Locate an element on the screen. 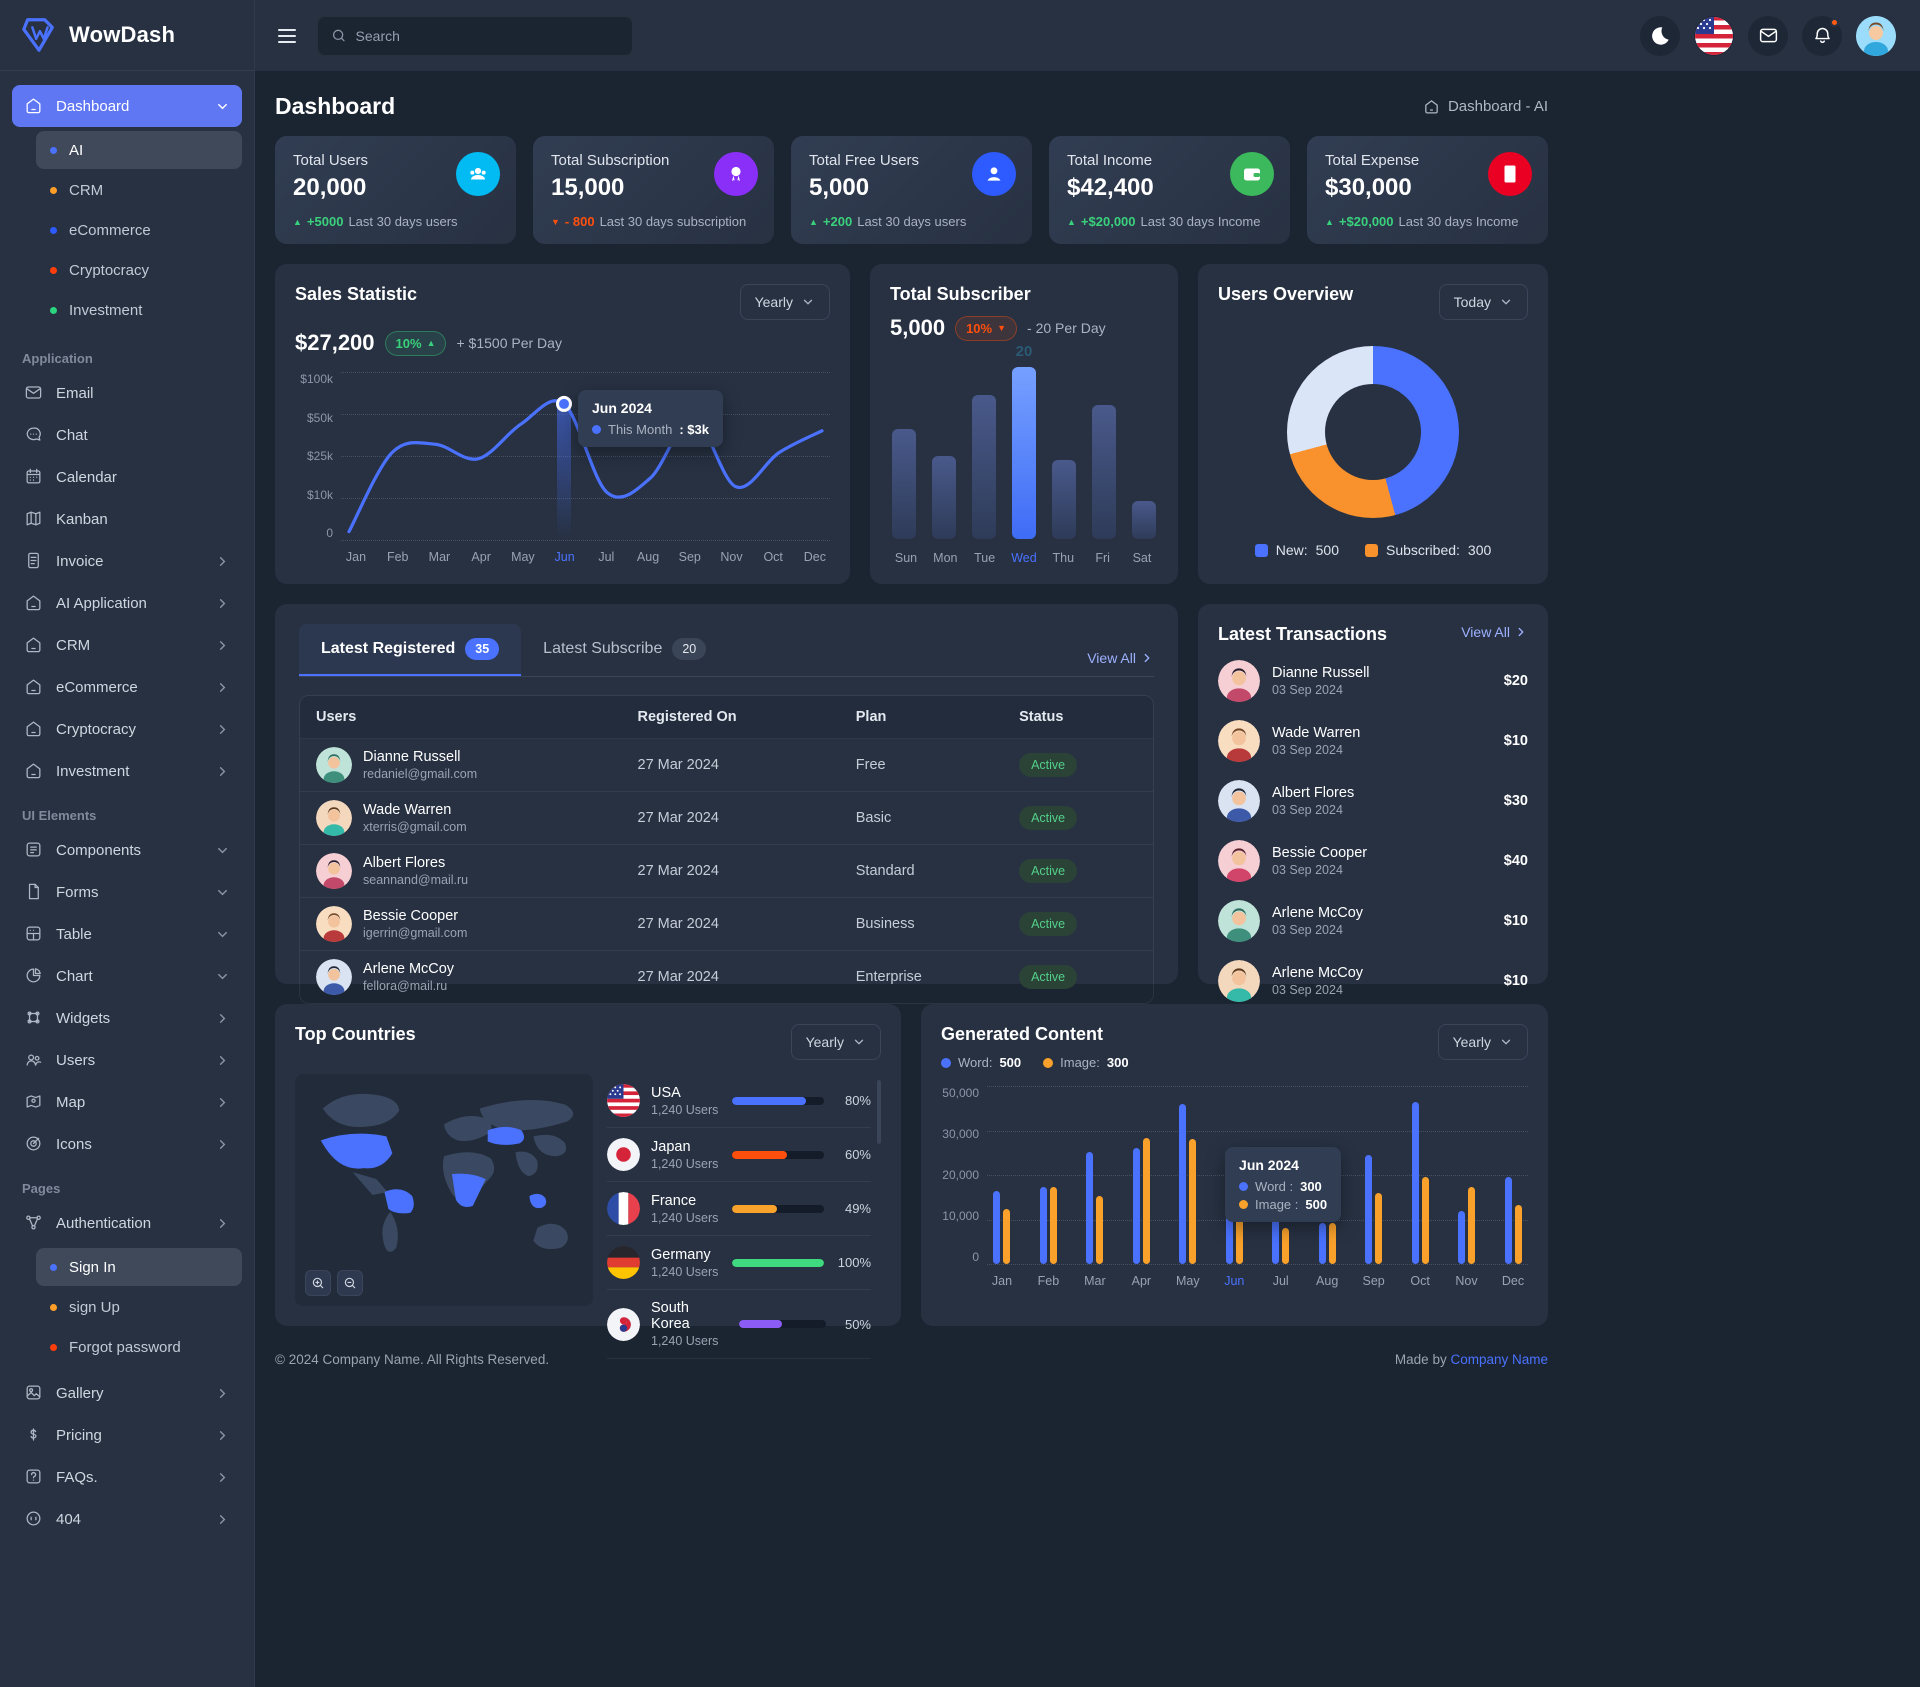 Image resolution: width=1920 pixels, height=1687 pixels. map-zoom-in-button is located at coordinates (318, 1283).